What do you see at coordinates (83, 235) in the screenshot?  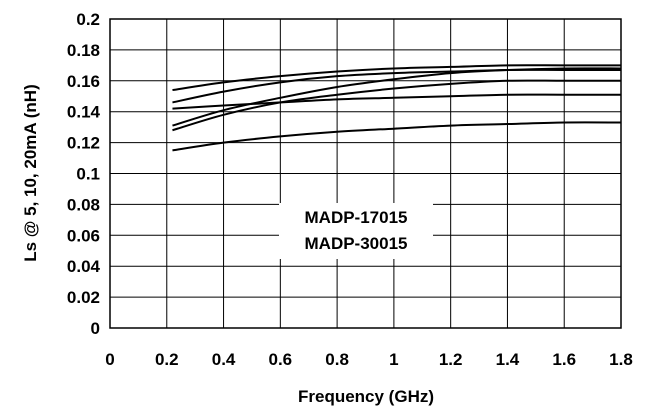 I see `y-tick-label-3: 0.06` at bounding box center [83, 235].